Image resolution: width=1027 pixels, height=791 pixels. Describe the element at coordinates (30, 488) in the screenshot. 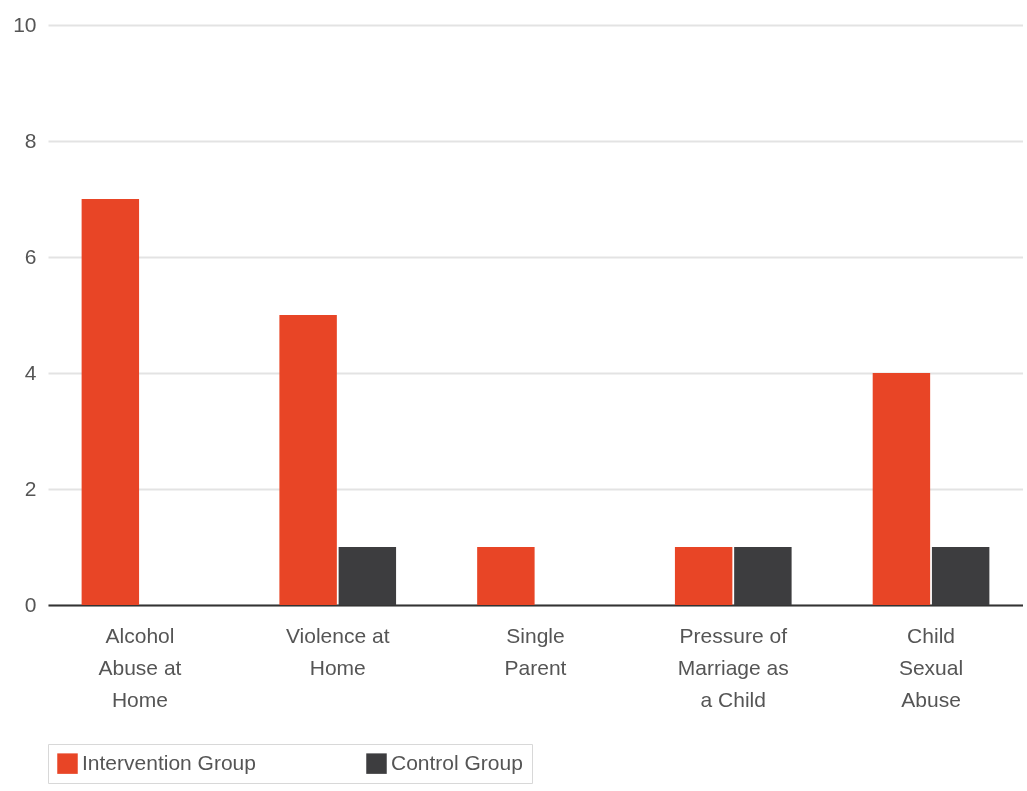

I see `y-tick-label: 2` at that location.